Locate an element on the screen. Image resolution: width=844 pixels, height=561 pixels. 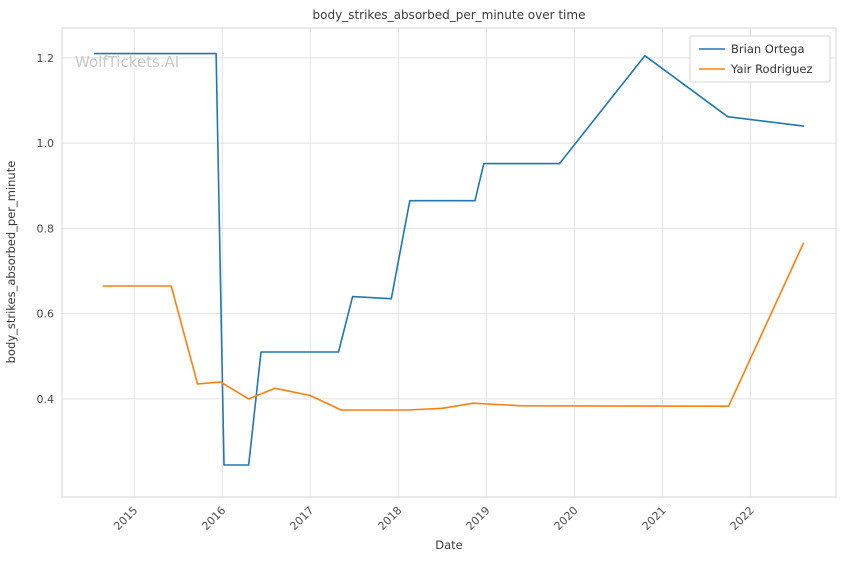
x-tick-label: 2022 is located at coordinates (742, 518).